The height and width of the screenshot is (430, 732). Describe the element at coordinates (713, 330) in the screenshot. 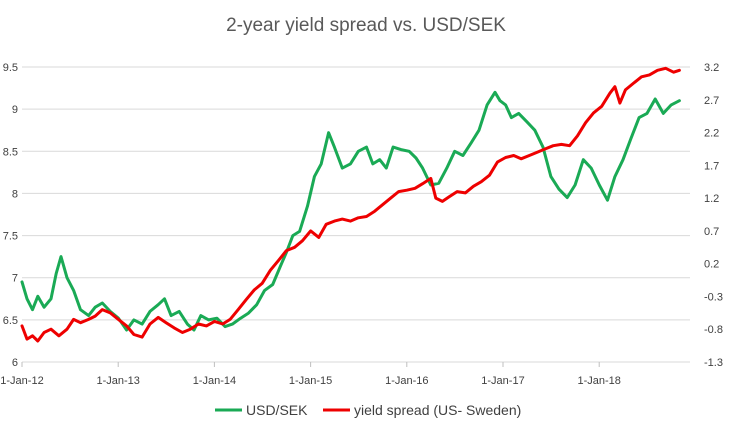

I see `right-tick-label: -0.8` at that location.